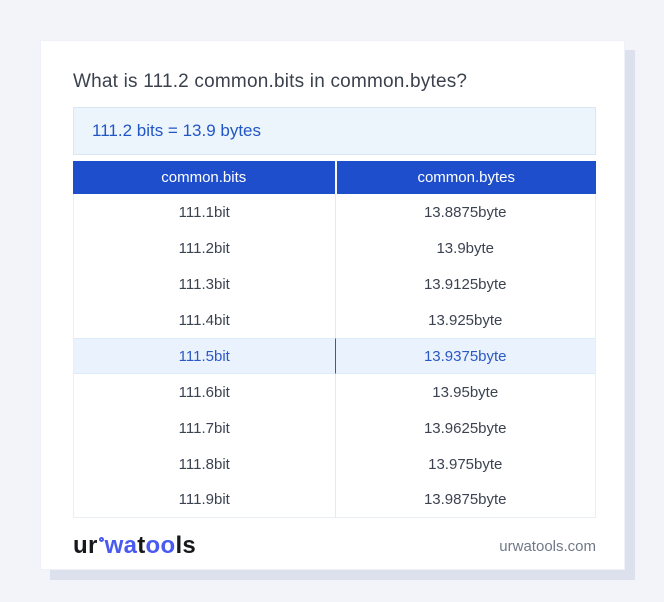 Image resolution: width=664 pixels, height=602 pixels. Describe the element at coordinates (85, 545) in the screenshot. I see `logo-text-dark: ur` at that location.